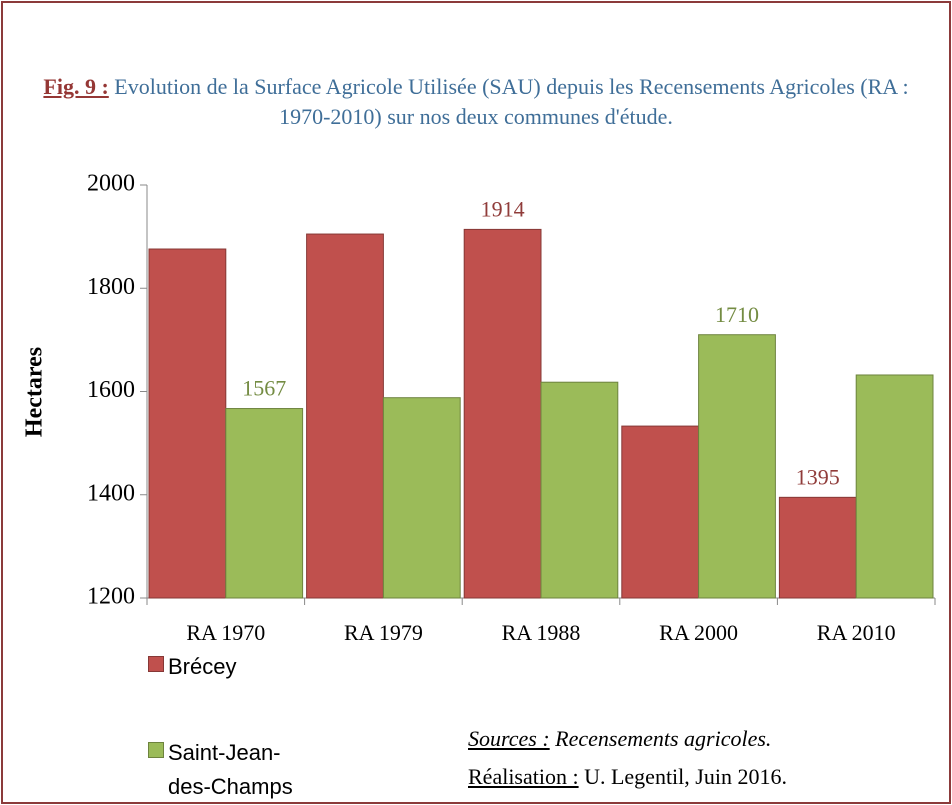 The width and height of the screenshot is (952, 805). What do you see at coordinates (663, 738) in the screenshot?
I see `sources-text: Recensements agricoles.` at bounding box center [663, 738].